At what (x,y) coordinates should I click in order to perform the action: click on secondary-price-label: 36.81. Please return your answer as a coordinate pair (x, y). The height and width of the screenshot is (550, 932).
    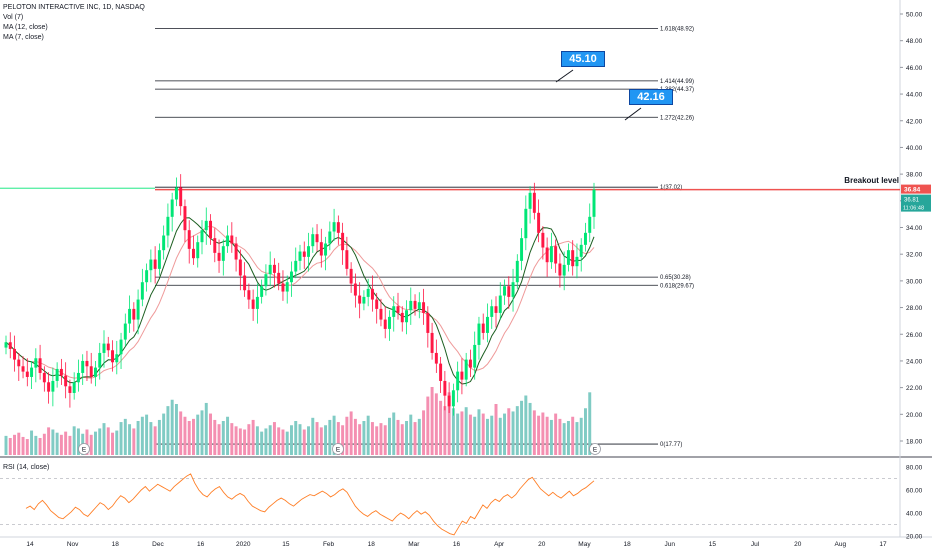
    Looking at the image, I should click on (912, 201).